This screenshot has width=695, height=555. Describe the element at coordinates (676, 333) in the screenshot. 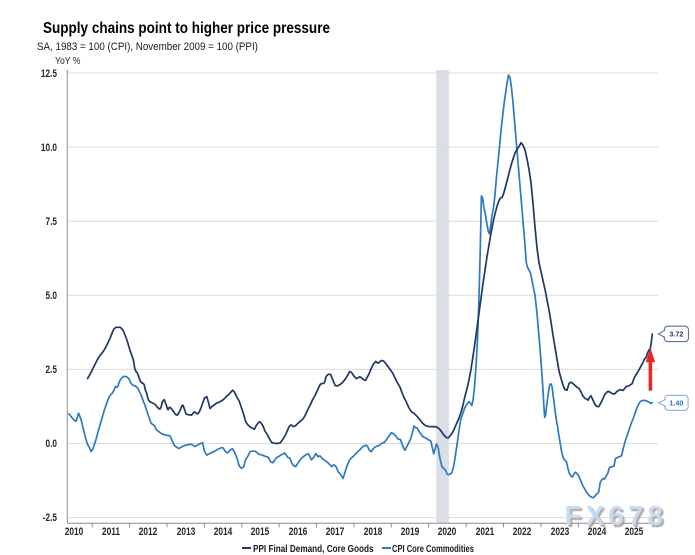

I see `svg-text: 3.72` at that location.